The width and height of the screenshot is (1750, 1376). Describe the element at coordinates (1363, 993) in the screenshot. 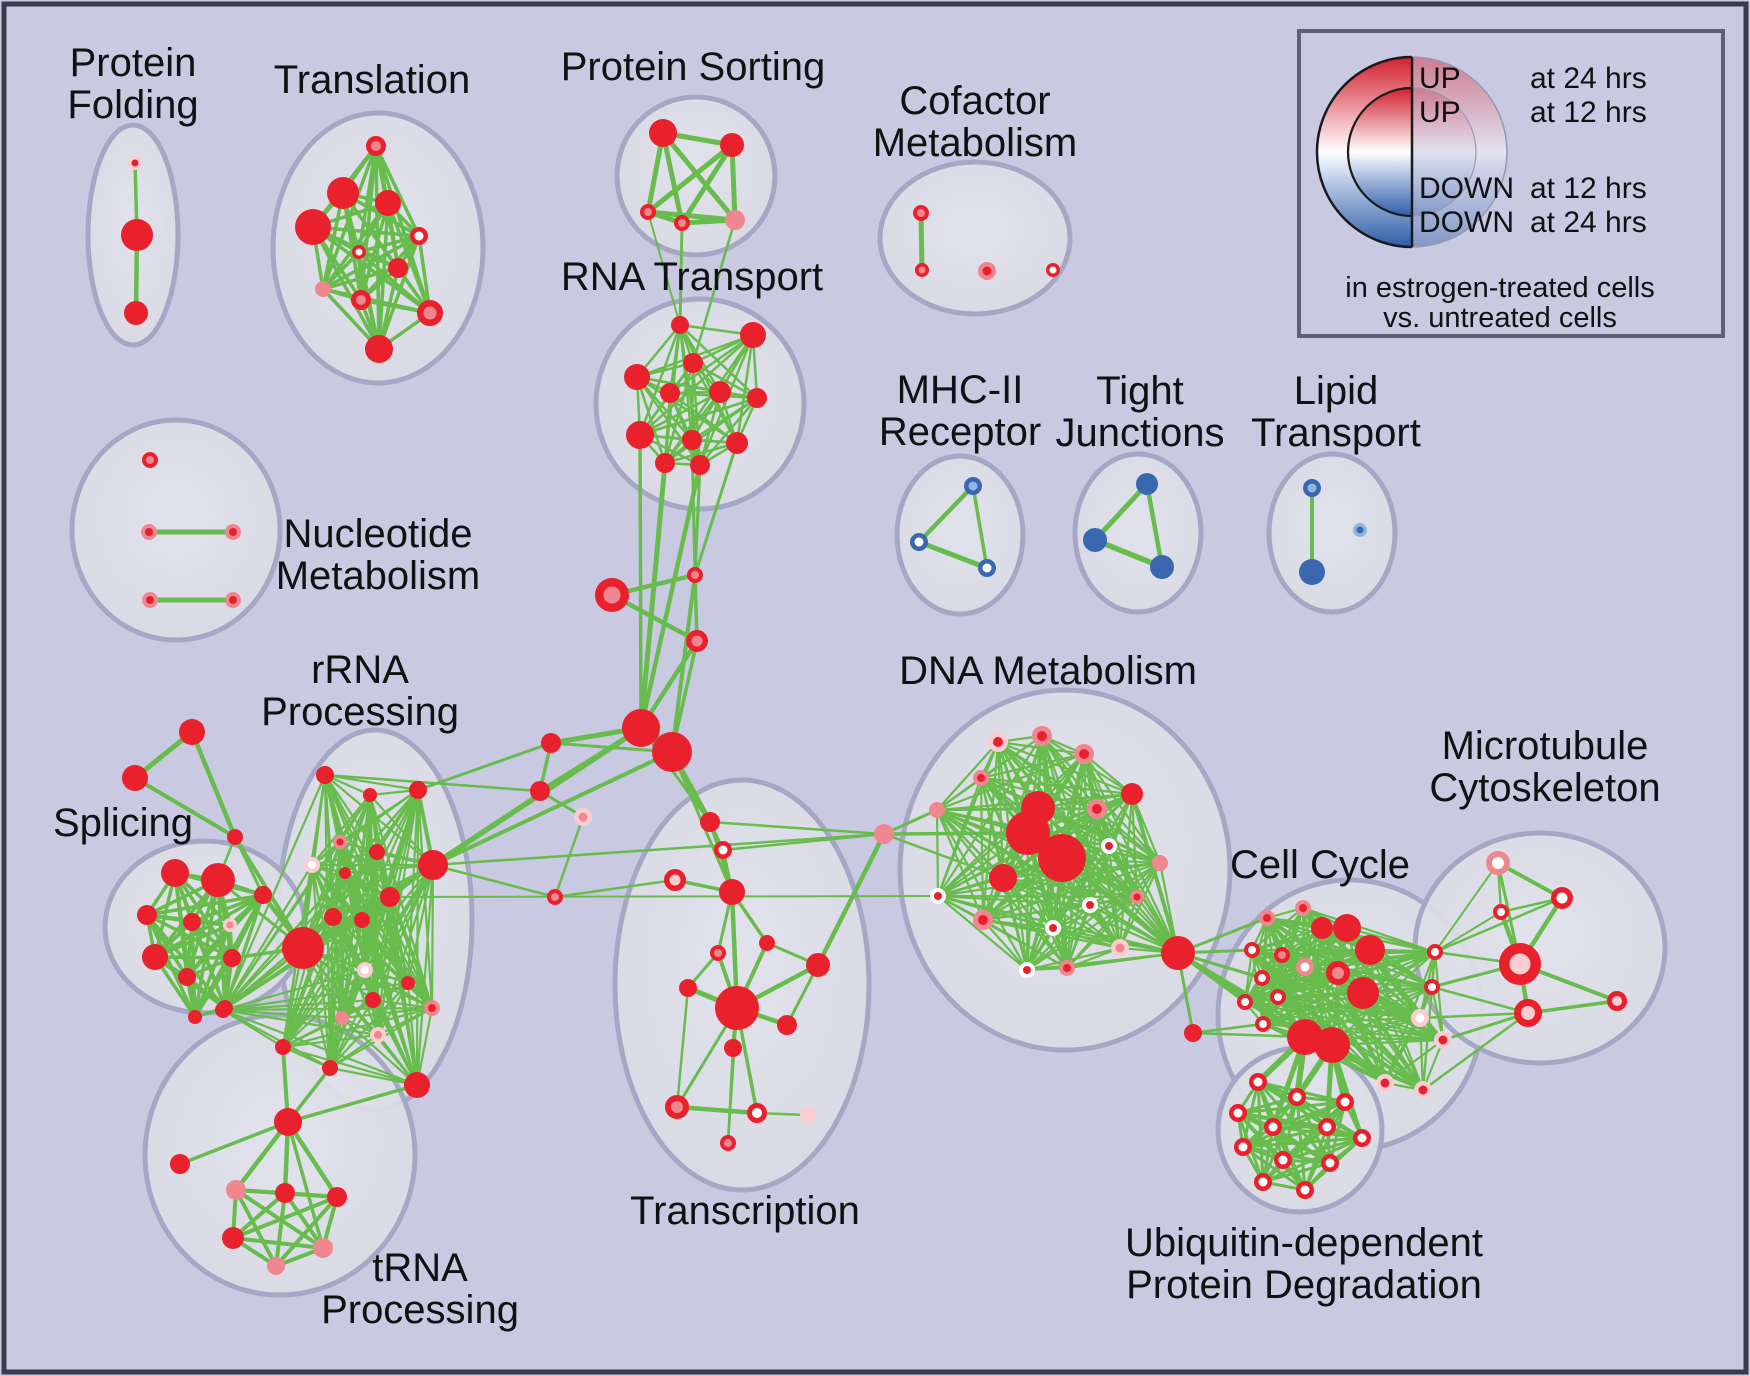

I see `network-node-cc14` at that location.